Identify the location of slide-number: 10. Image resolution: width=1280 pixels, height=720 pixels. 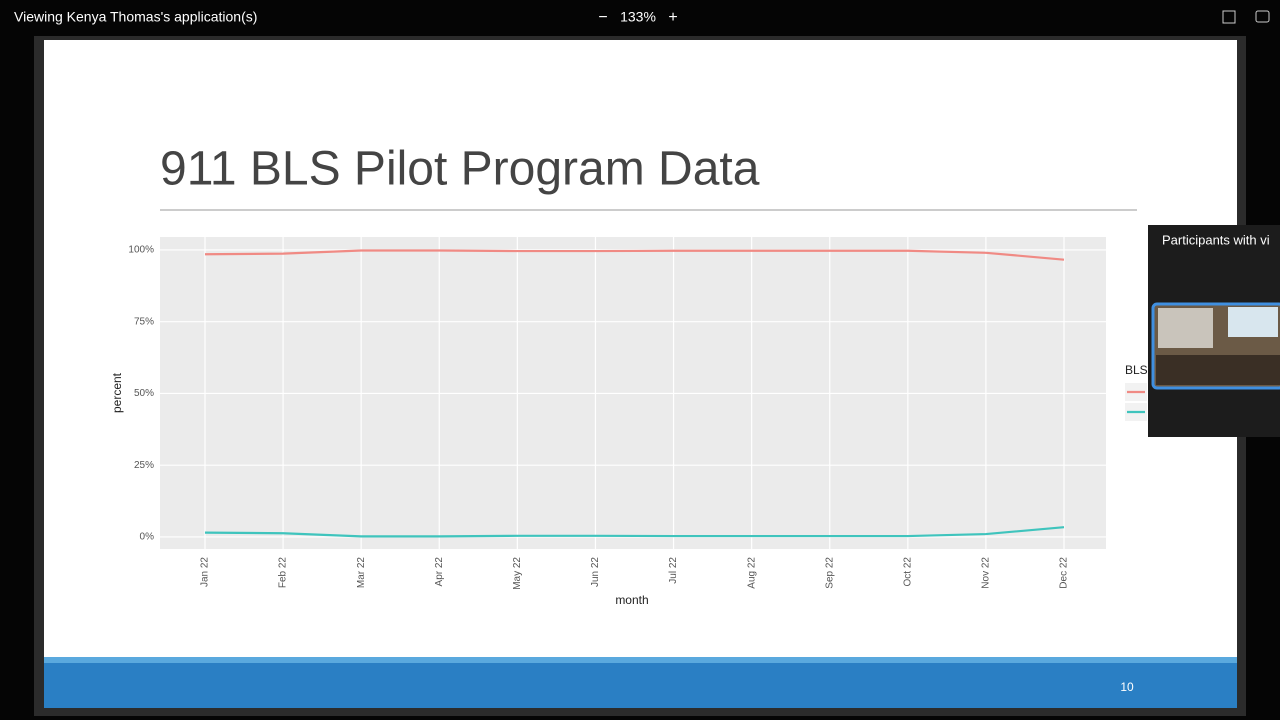
(1127, 687).